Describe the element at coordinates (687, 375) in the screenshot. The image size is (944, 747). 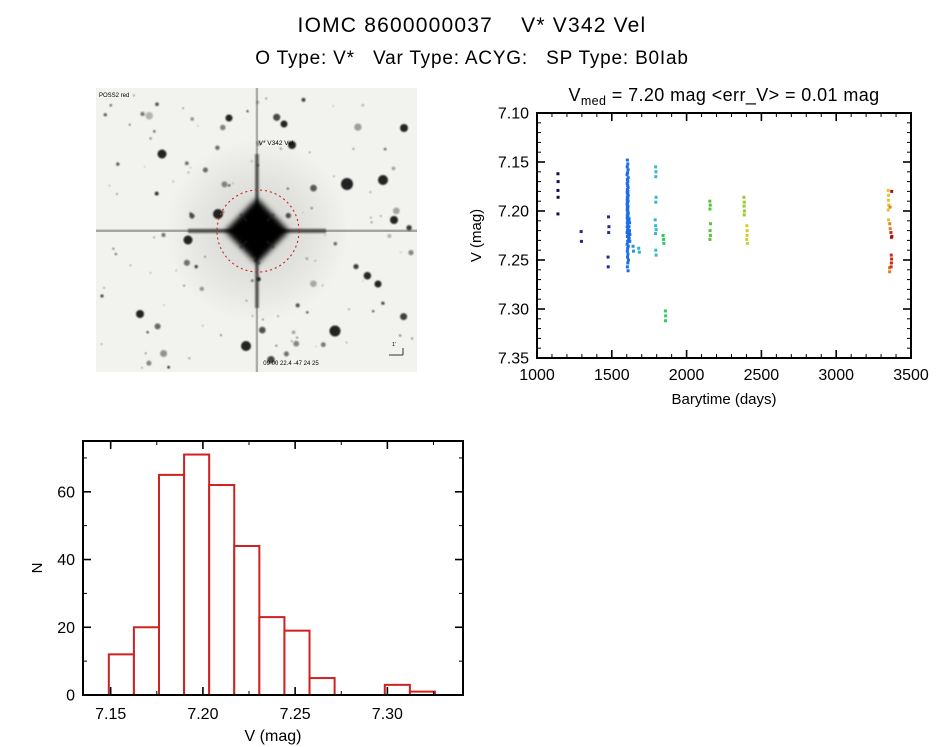
I see `x-tick-label: 2000` at that location.